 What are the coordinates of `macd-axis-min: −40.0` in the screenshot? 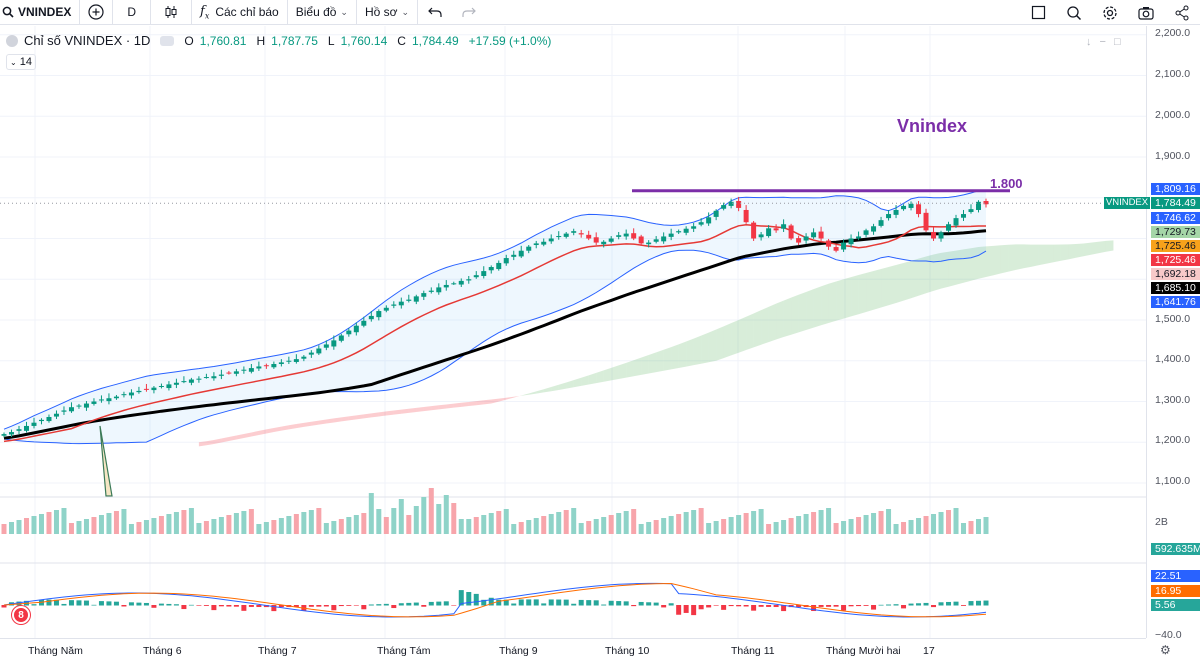 It's located at (1168, 635).